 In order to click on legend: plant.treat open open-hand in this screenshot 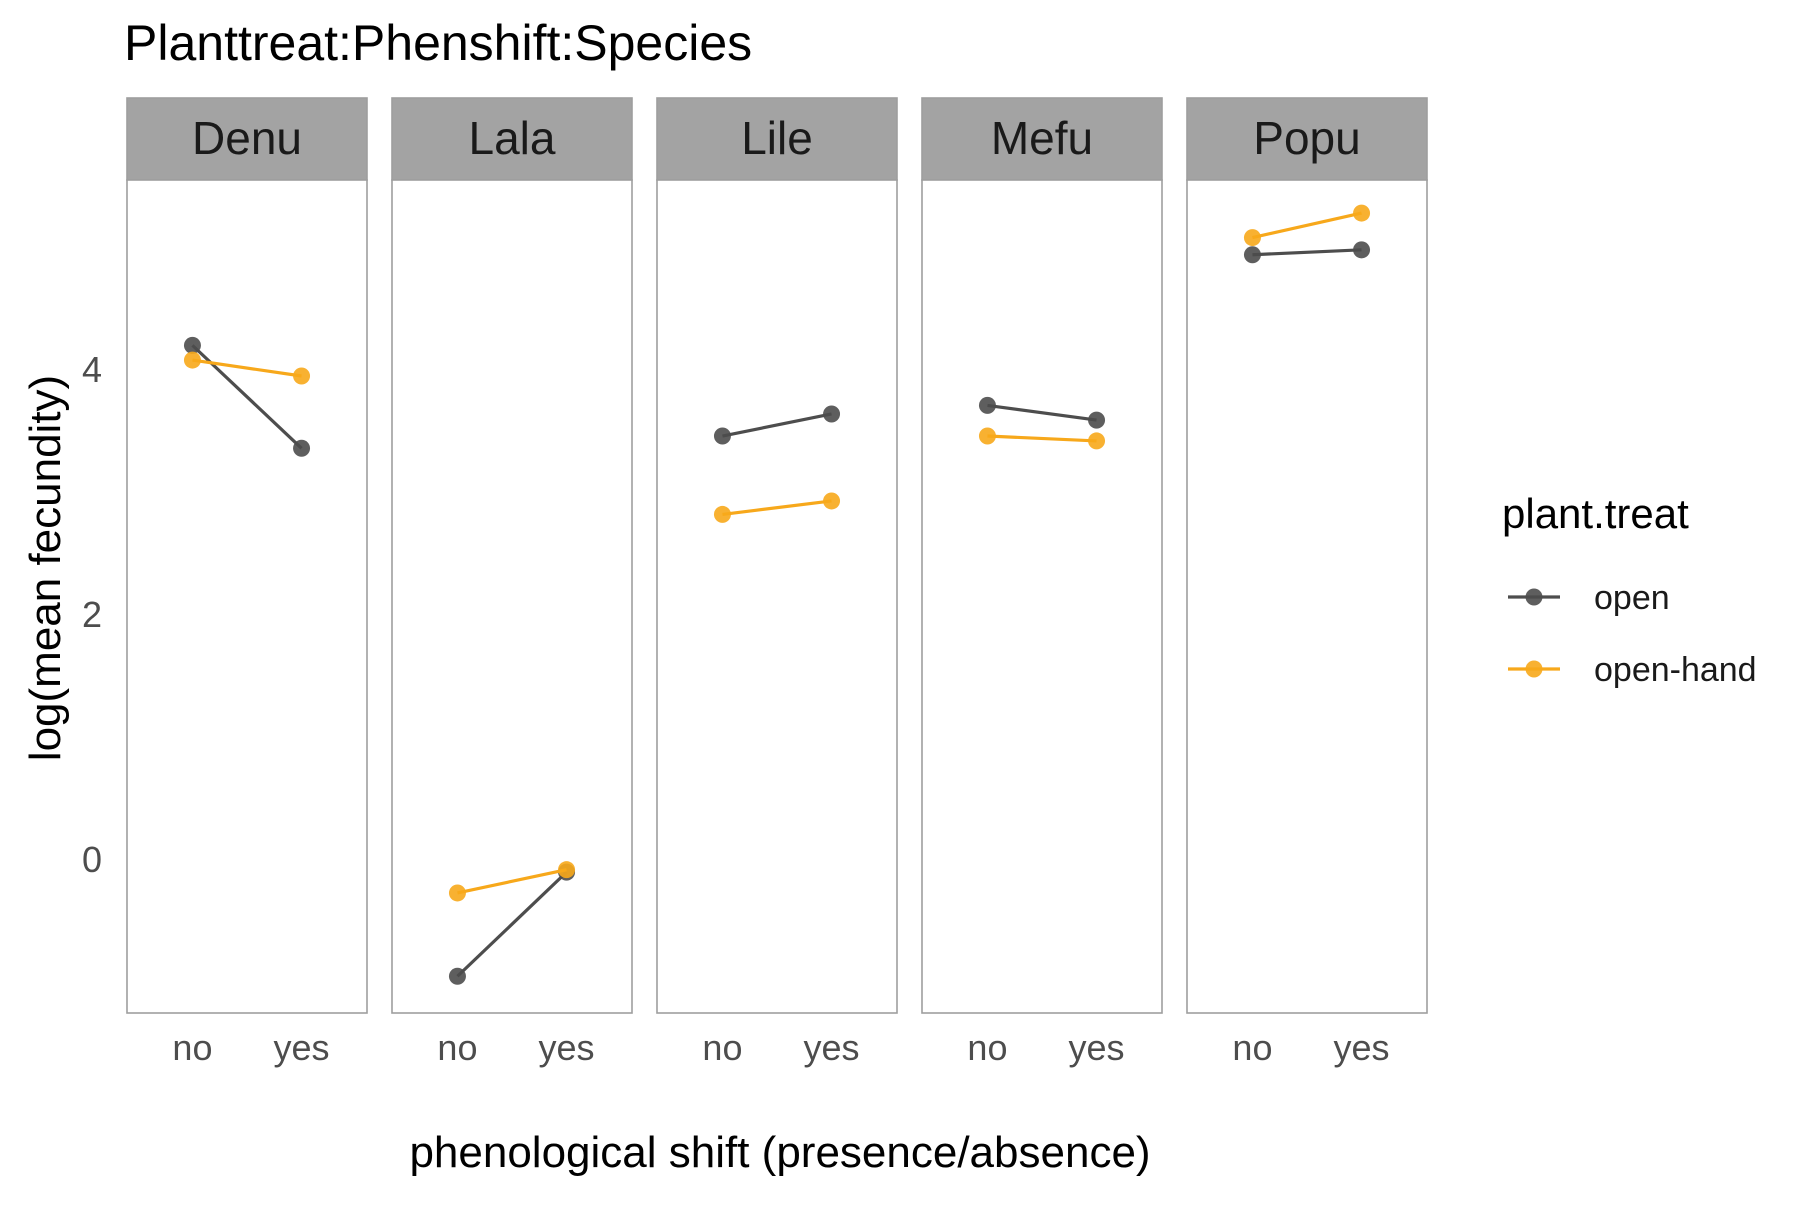, I will do `click(1629, 589)`.